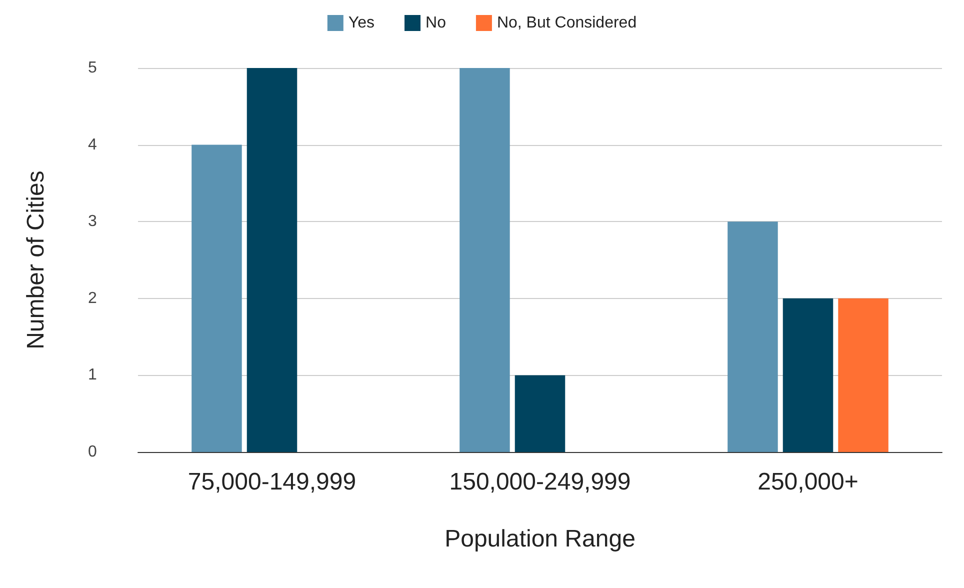  Describe the element at coordinates (92, 68) in the screenshot. I see `y-tick-label: 5` at that location.